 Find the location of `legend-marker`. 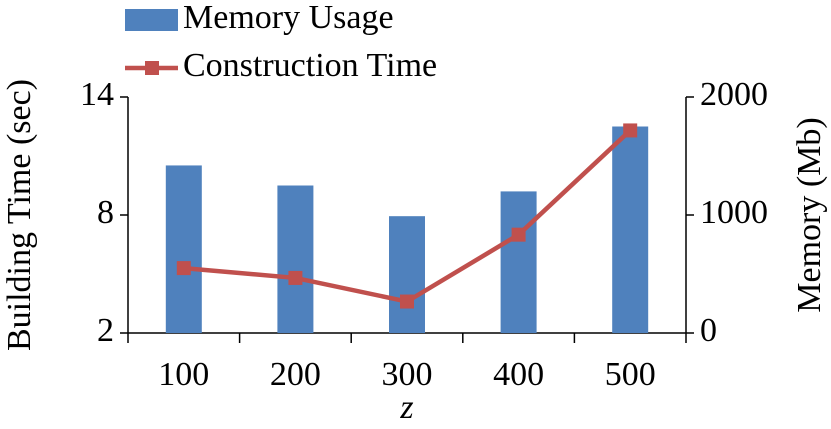

legend-marker is located at coordinates (152, 68).